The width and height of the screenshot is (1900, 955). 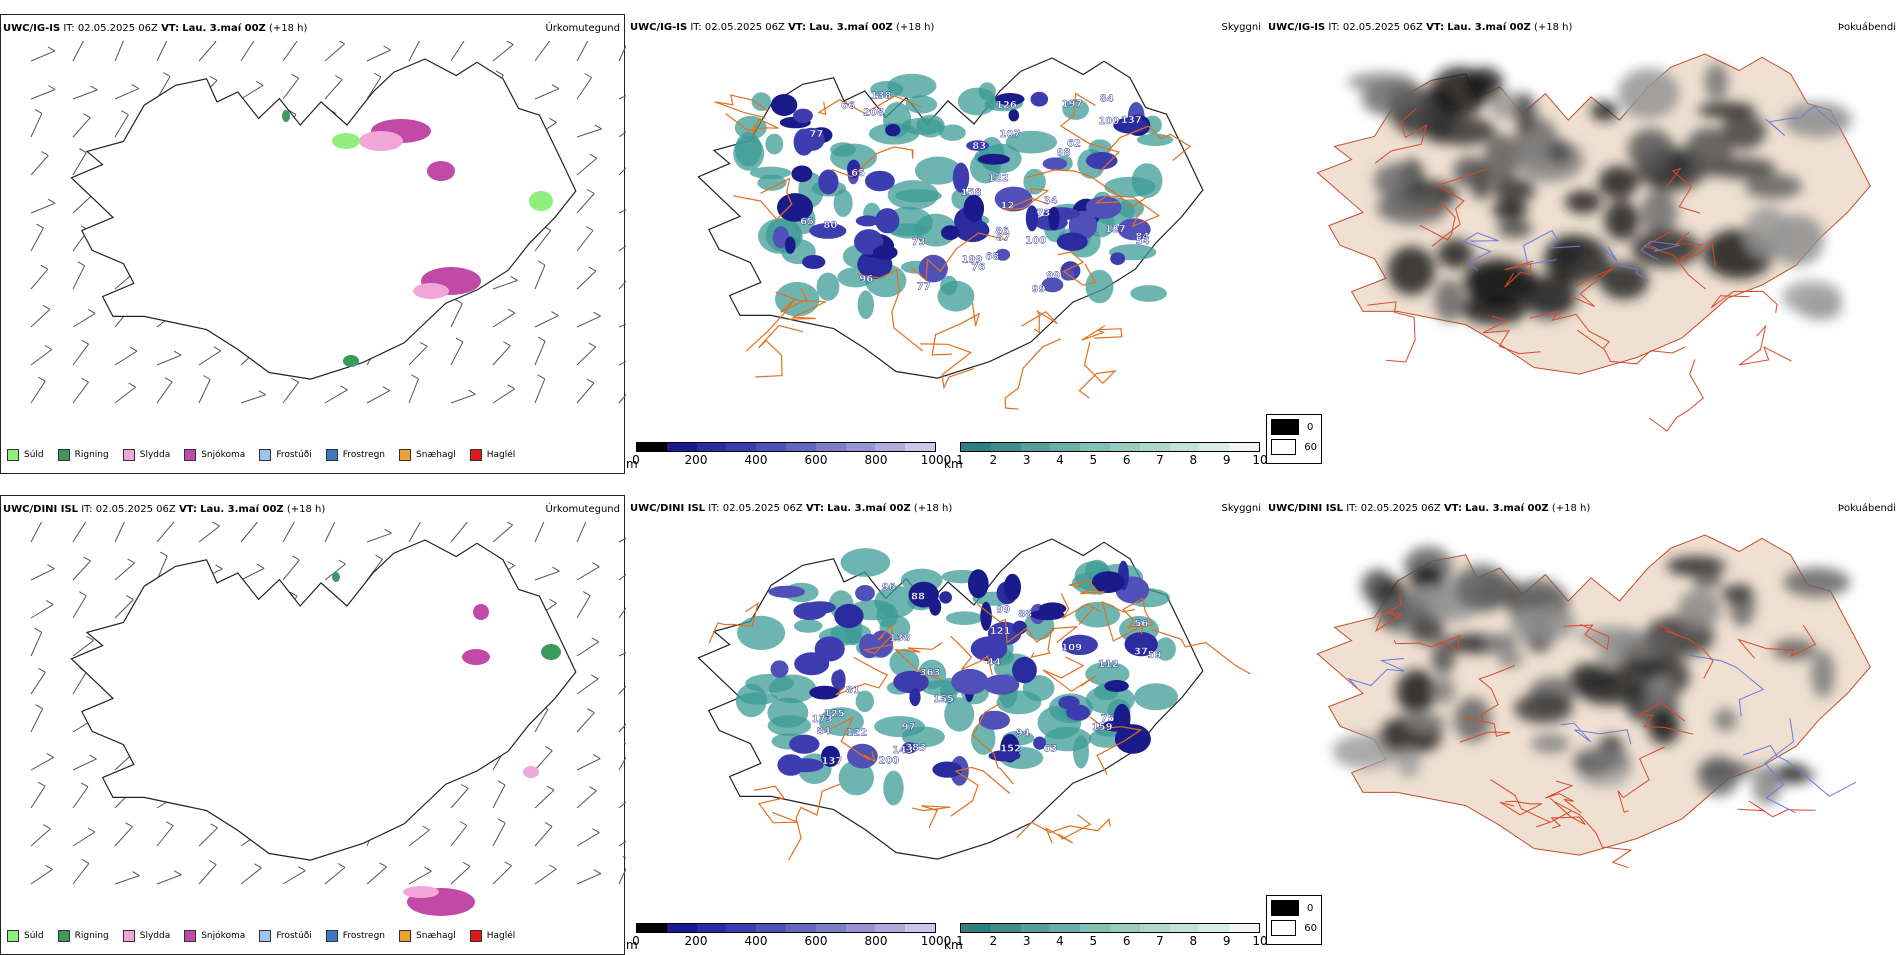 What do you see at coordinates (285, 455) in the screenshot?
I see `legend-item: Frostúði` at bounding box center [285, 455].